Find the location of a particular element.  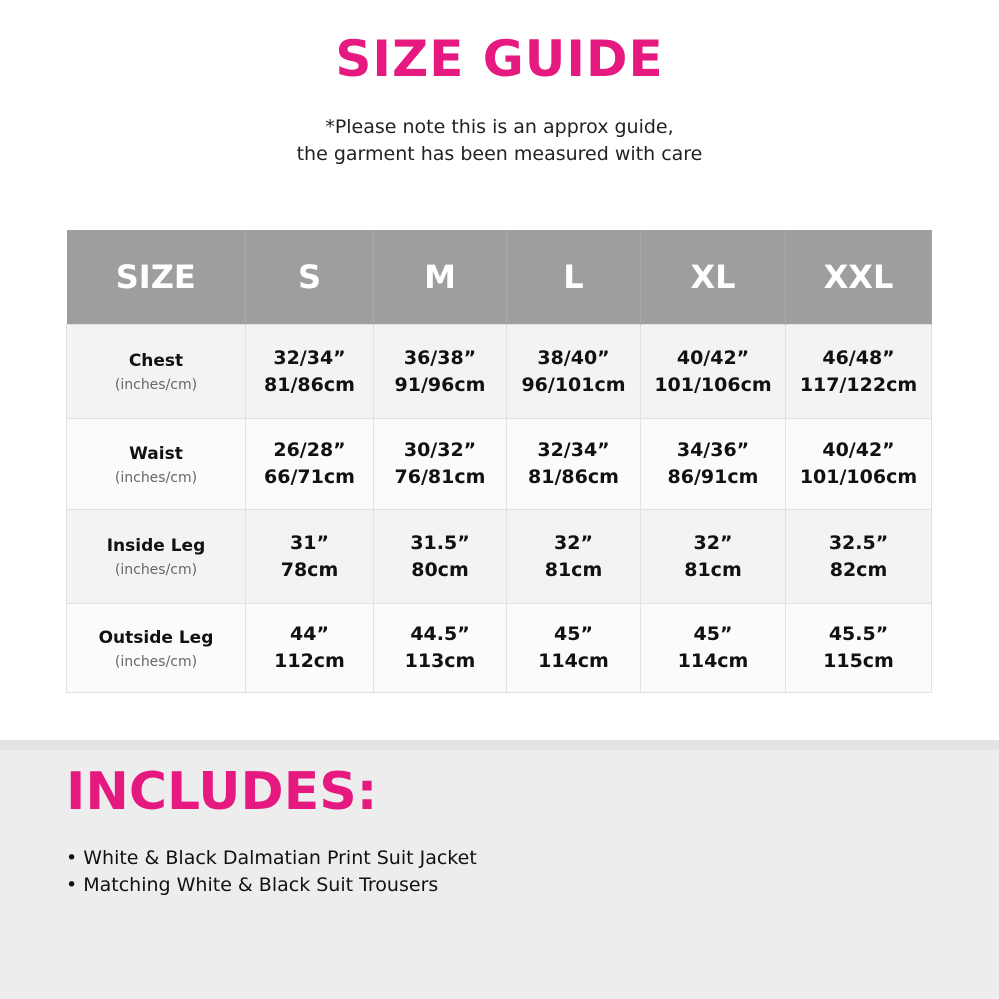

cm-value: 96/101cm is located at coordinates (573, 384).